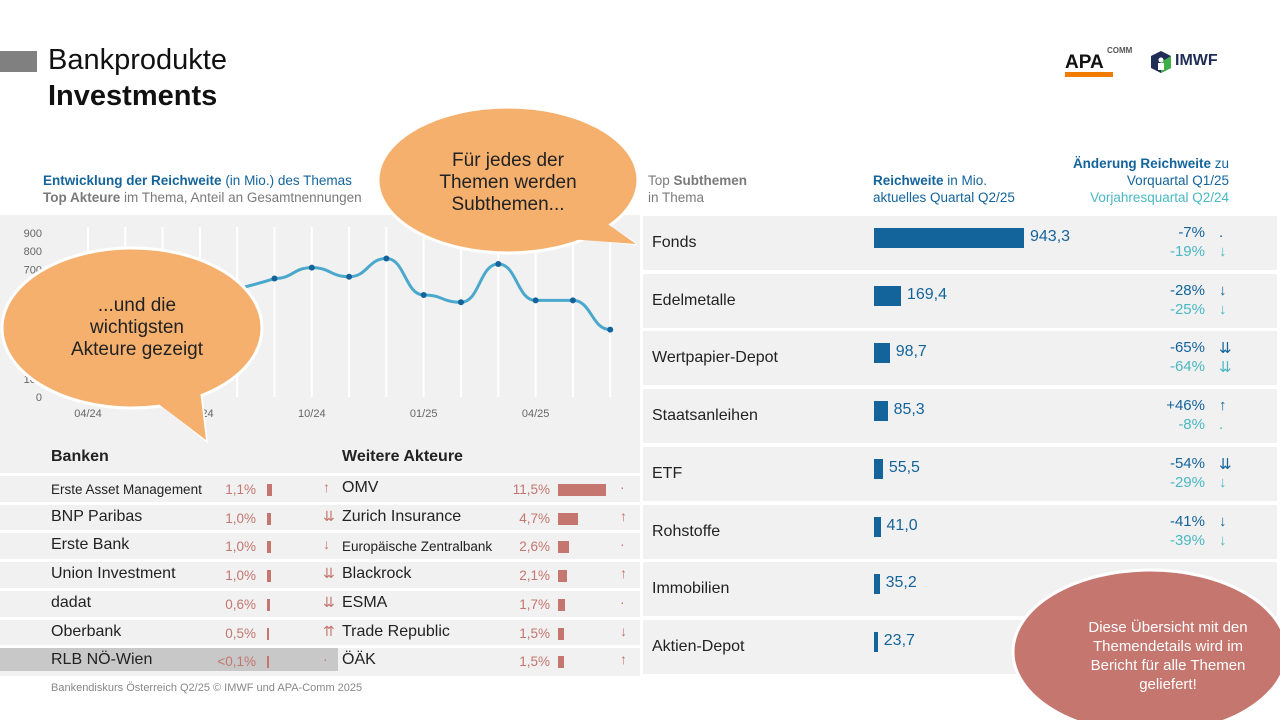 The height and width of the screenshot is (720, 1280). Describe the element at coordinates (1221, 425) in the screenshot. I see `change-year-arrow-icon: .` at that location.